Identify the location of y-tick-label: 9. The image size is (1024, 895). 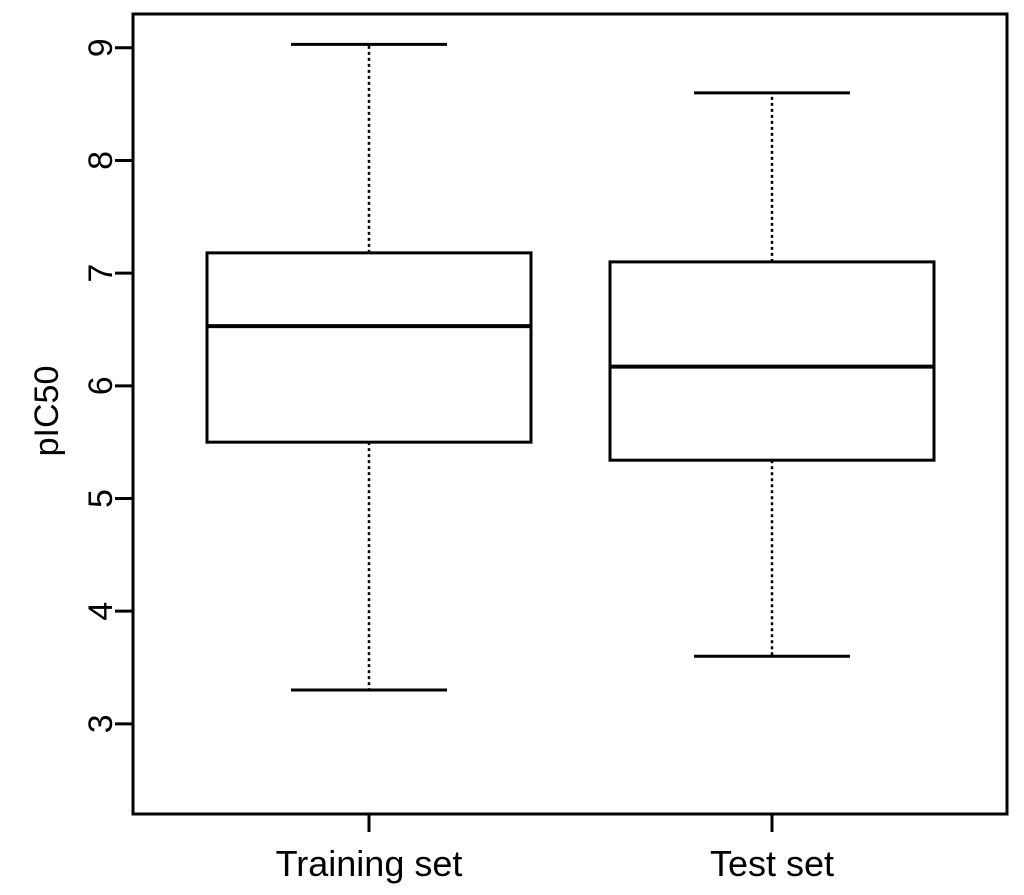
(101, 47).